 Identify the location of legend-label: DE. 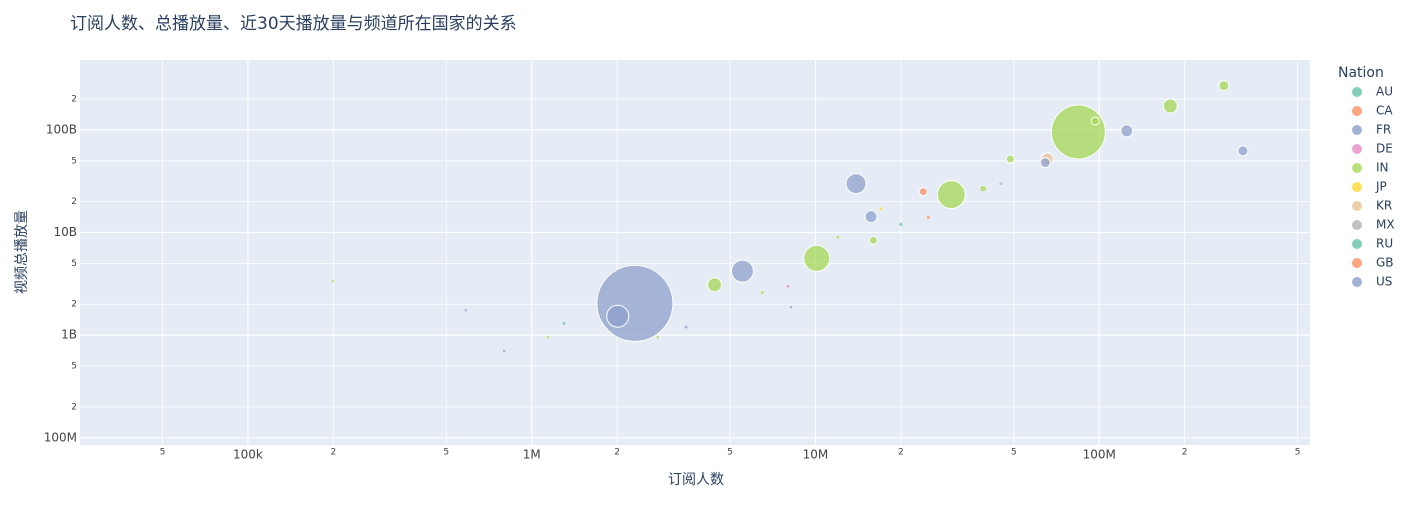
(1384, 149).